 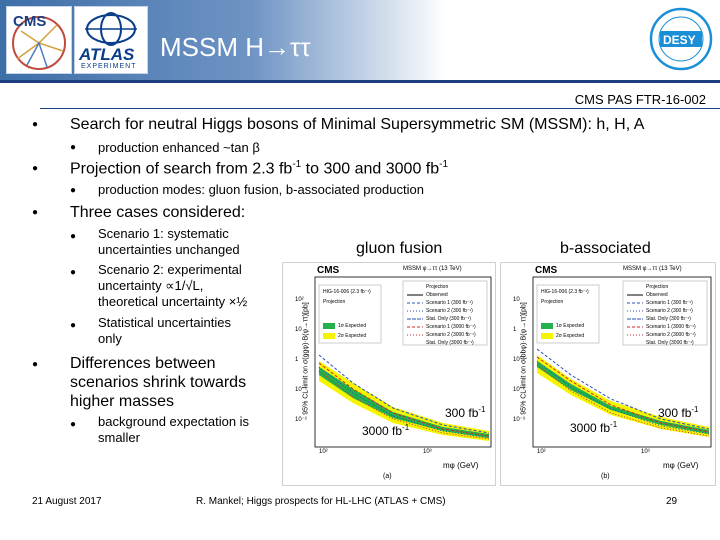 What do you see at coordinates (360, 81) in the screenshot?
I see `header-rule` at bounding box center [360, 81].